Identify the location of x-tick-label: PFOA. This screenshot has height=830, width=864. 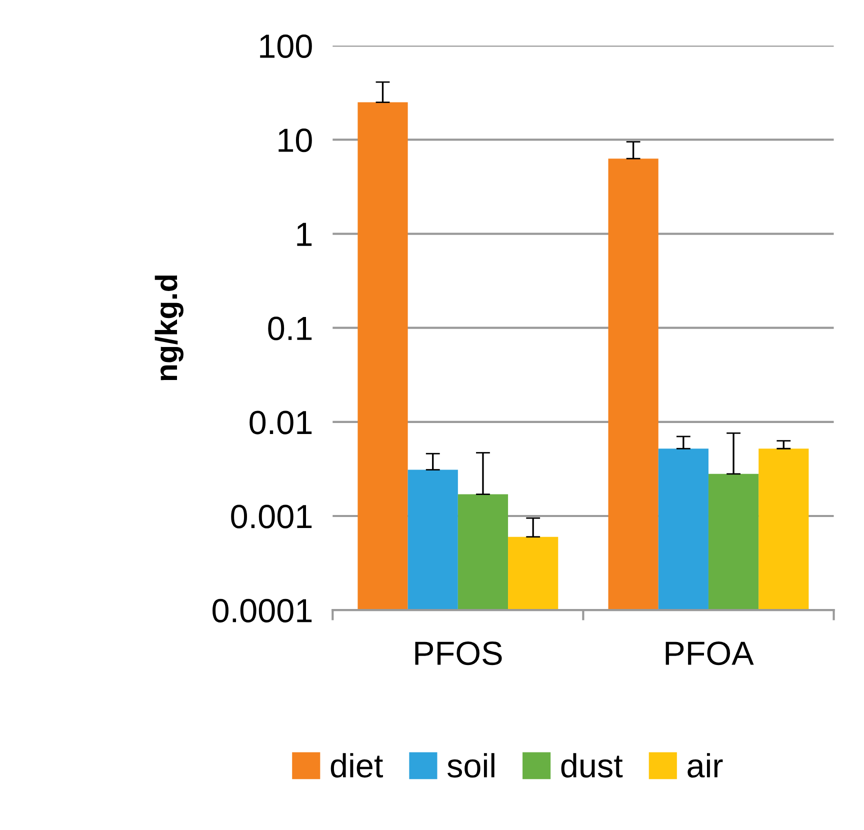
(710, 653).